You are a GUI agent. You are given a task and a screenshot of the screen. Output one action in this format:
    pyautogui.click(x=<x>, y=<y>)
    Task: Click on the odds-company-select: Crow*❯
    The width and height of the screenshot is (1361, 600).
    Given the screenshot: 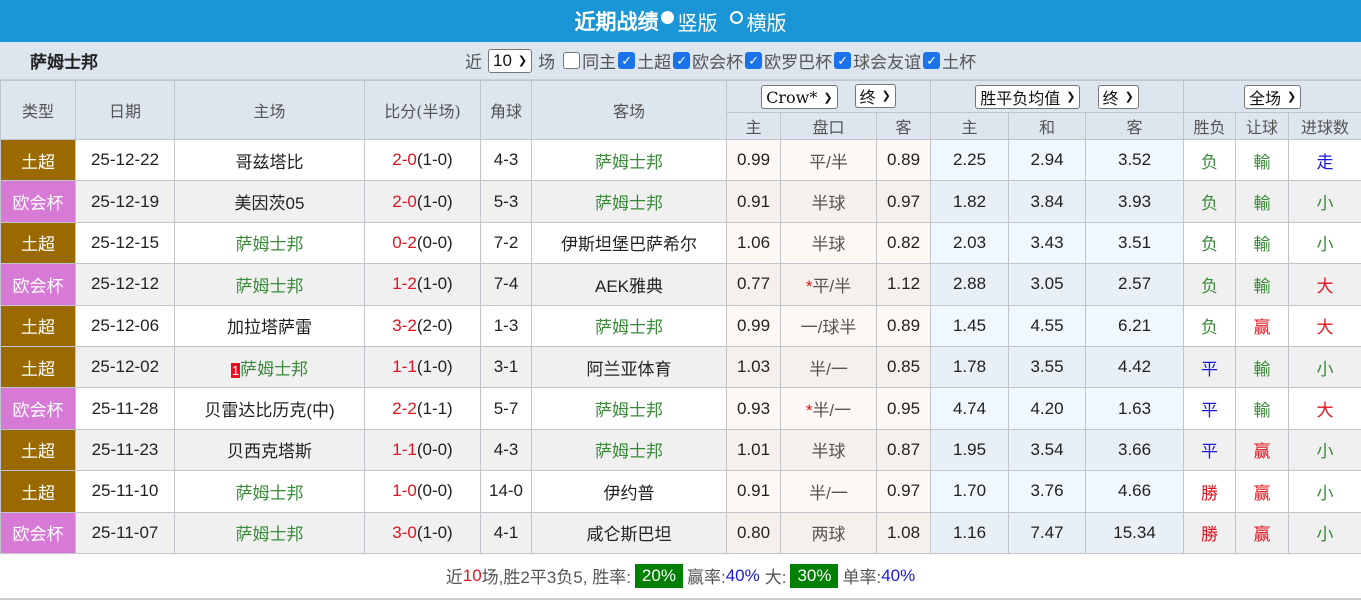 What is the action you would take?
    pyautogui.click(x=799, y=97)
    